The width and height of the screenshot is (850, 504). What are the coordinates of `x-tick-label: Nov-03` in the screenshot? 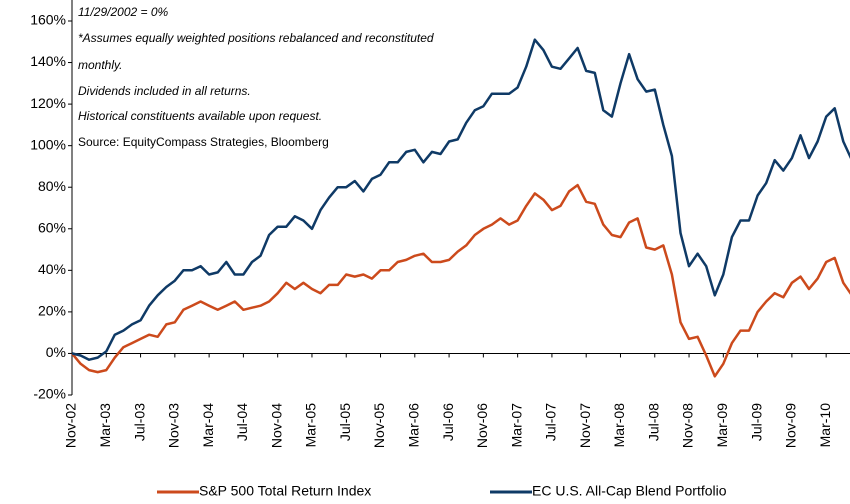 It's located at (174, 425).